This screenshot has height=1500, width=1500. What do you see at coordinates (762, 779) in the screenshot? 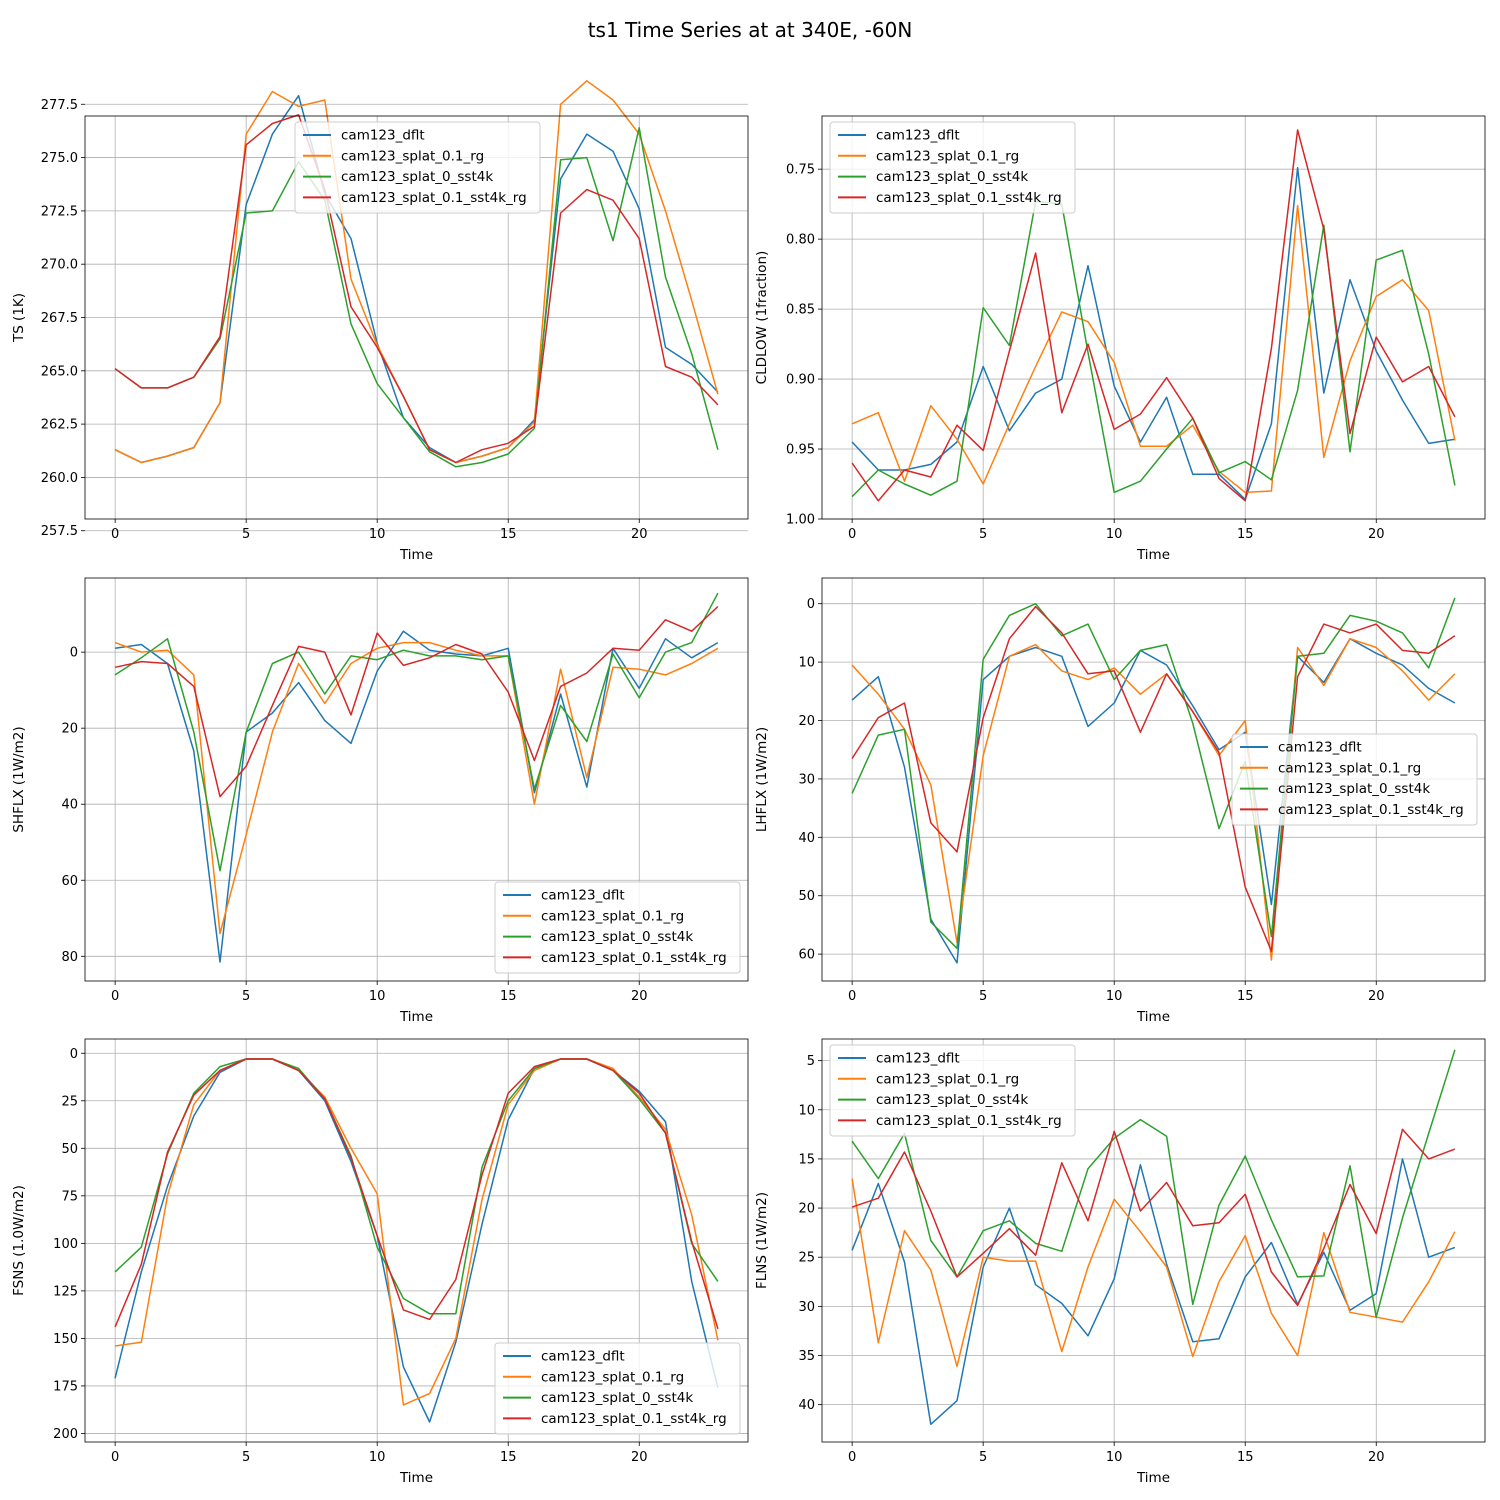
I see `y-axis-label: LHFLX (1W/m2)` at bounding box center [762, 779].